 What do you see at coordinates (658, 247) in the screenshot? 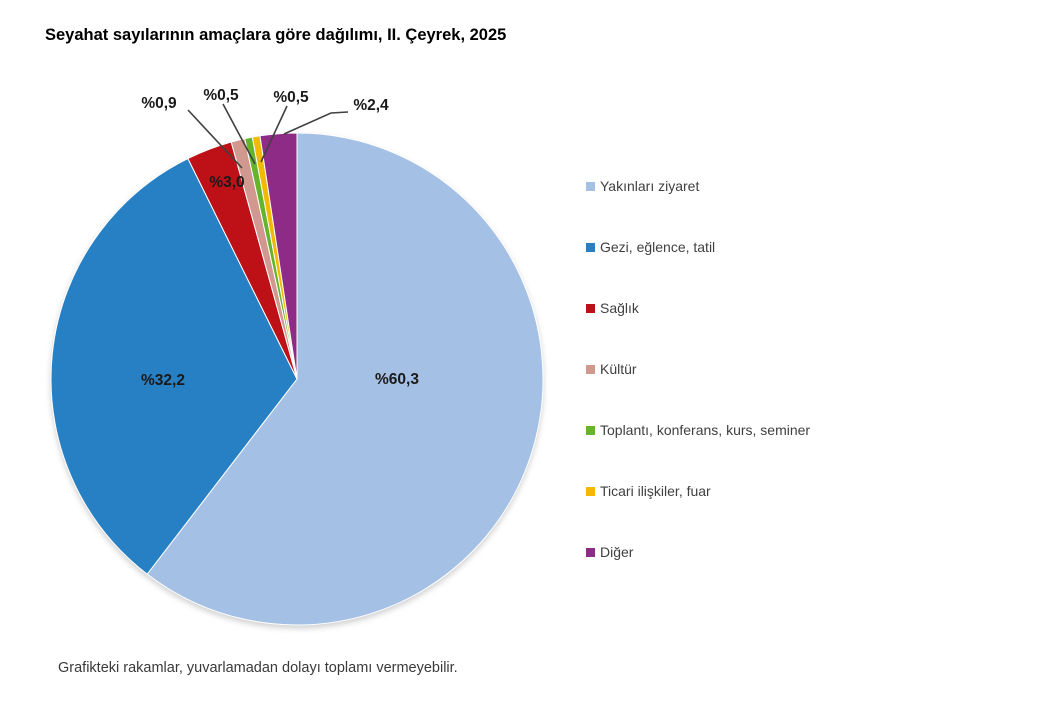
I see `legend-label: Gezi, eğlence, tatil` at bounding box center [658, 247].